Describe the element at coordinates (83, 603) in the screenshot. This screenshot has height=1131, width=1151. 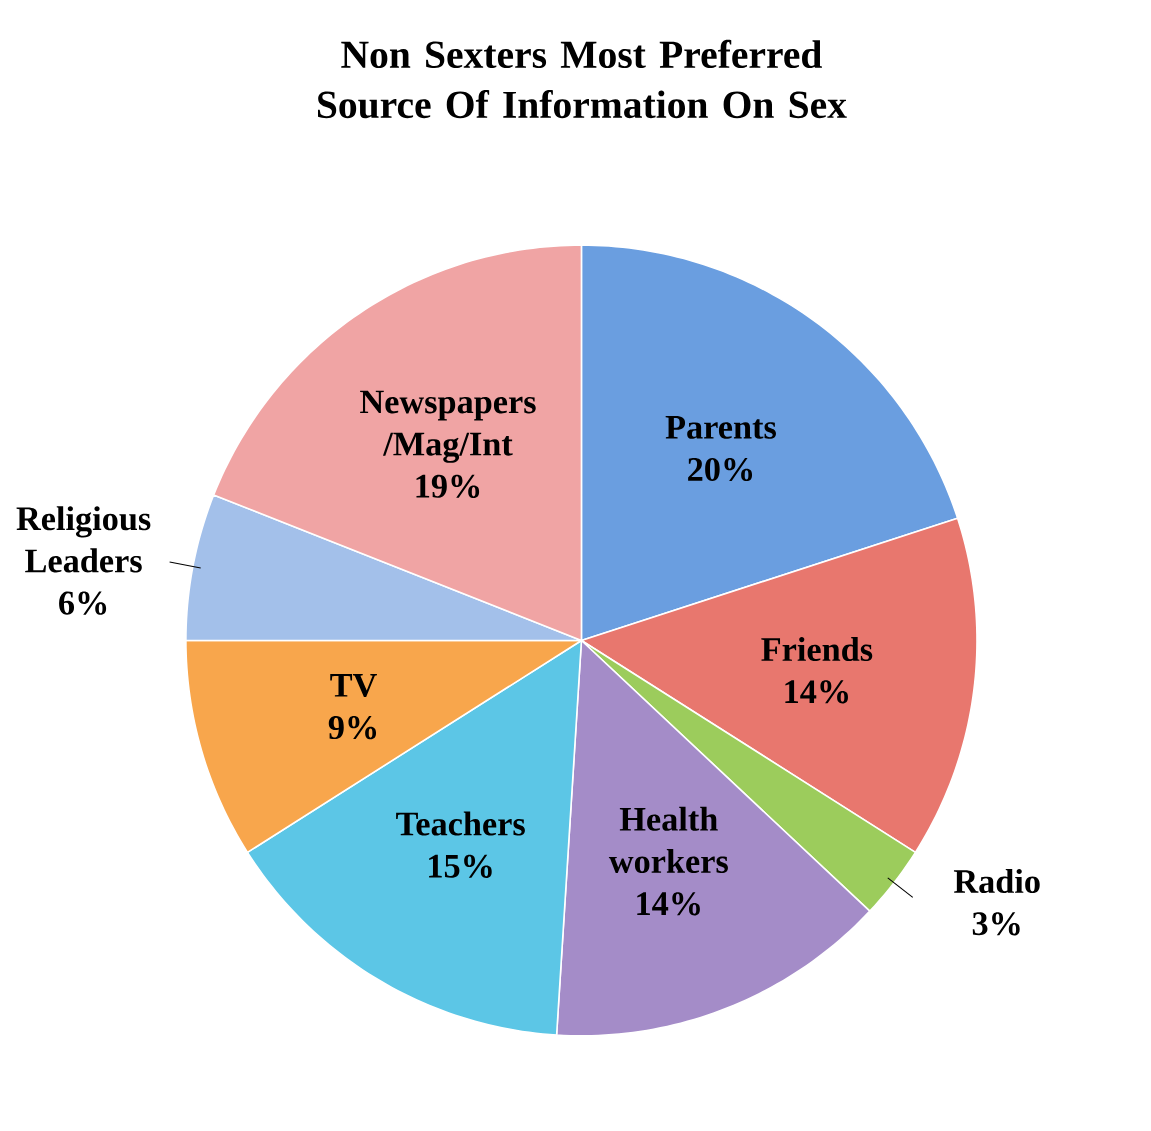
I see `data-label: 6%` at that location.